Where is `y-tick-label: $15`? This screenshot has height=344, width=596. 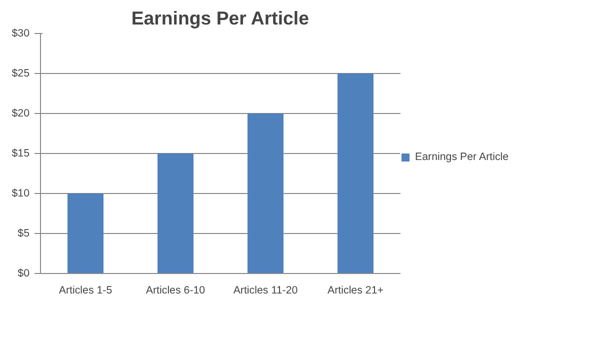 y-tick-label: $15 is located at coordinates (21, 154).